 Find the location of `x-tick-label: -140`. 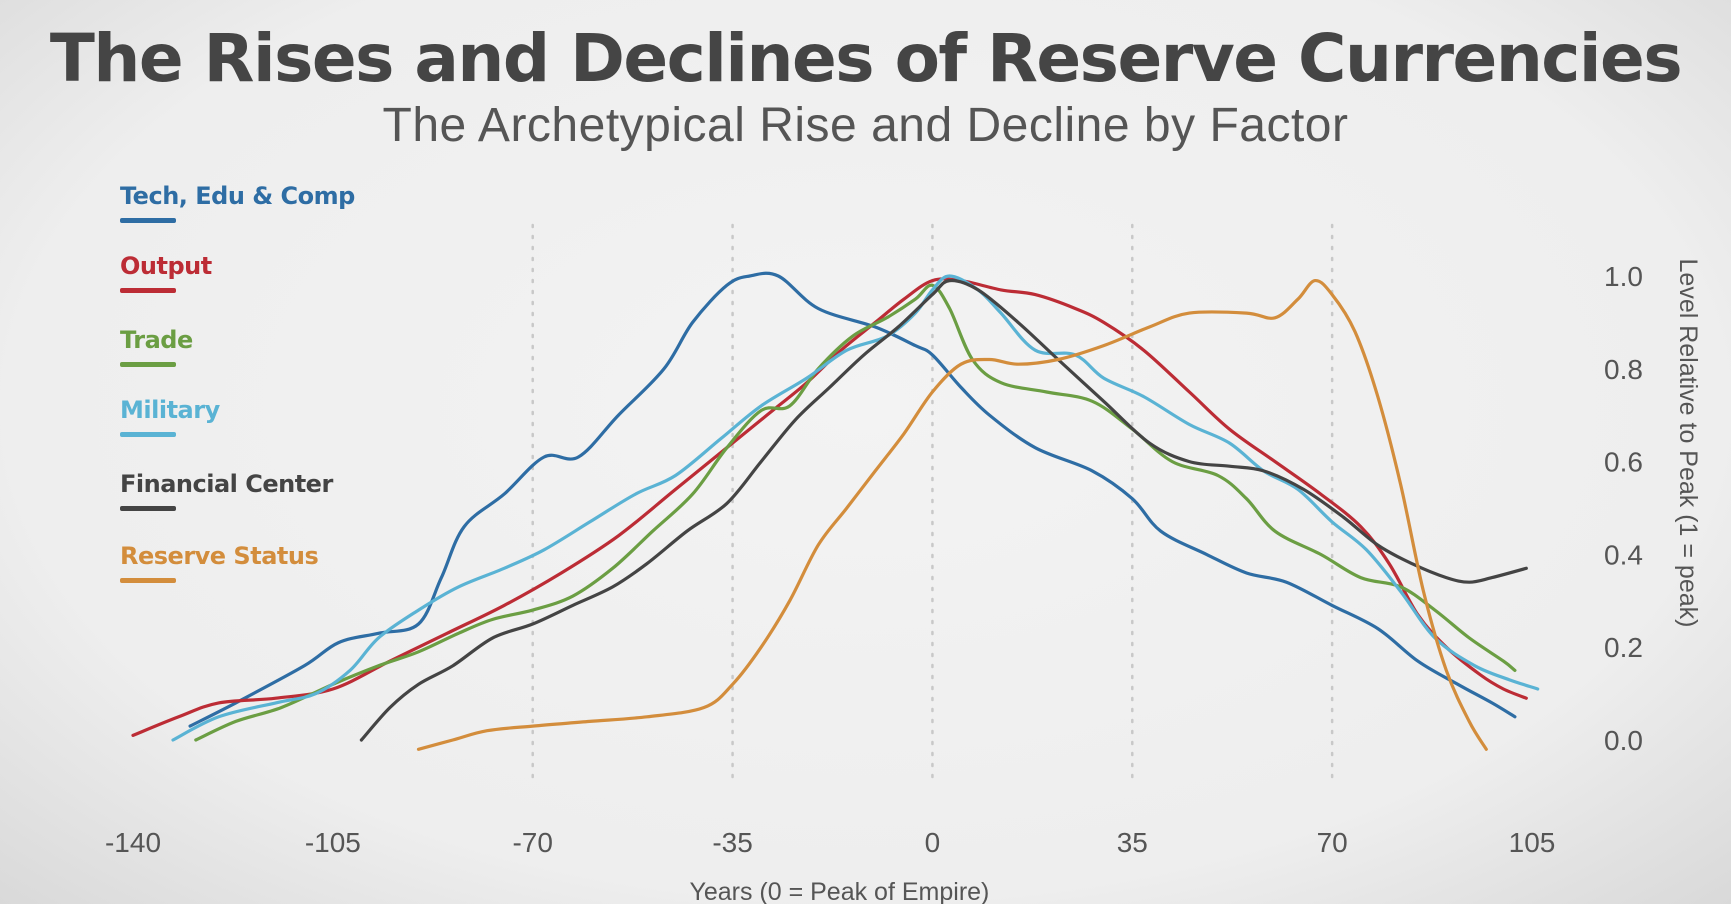

x-tick-label: -140 is located at coordinates (133, 842).